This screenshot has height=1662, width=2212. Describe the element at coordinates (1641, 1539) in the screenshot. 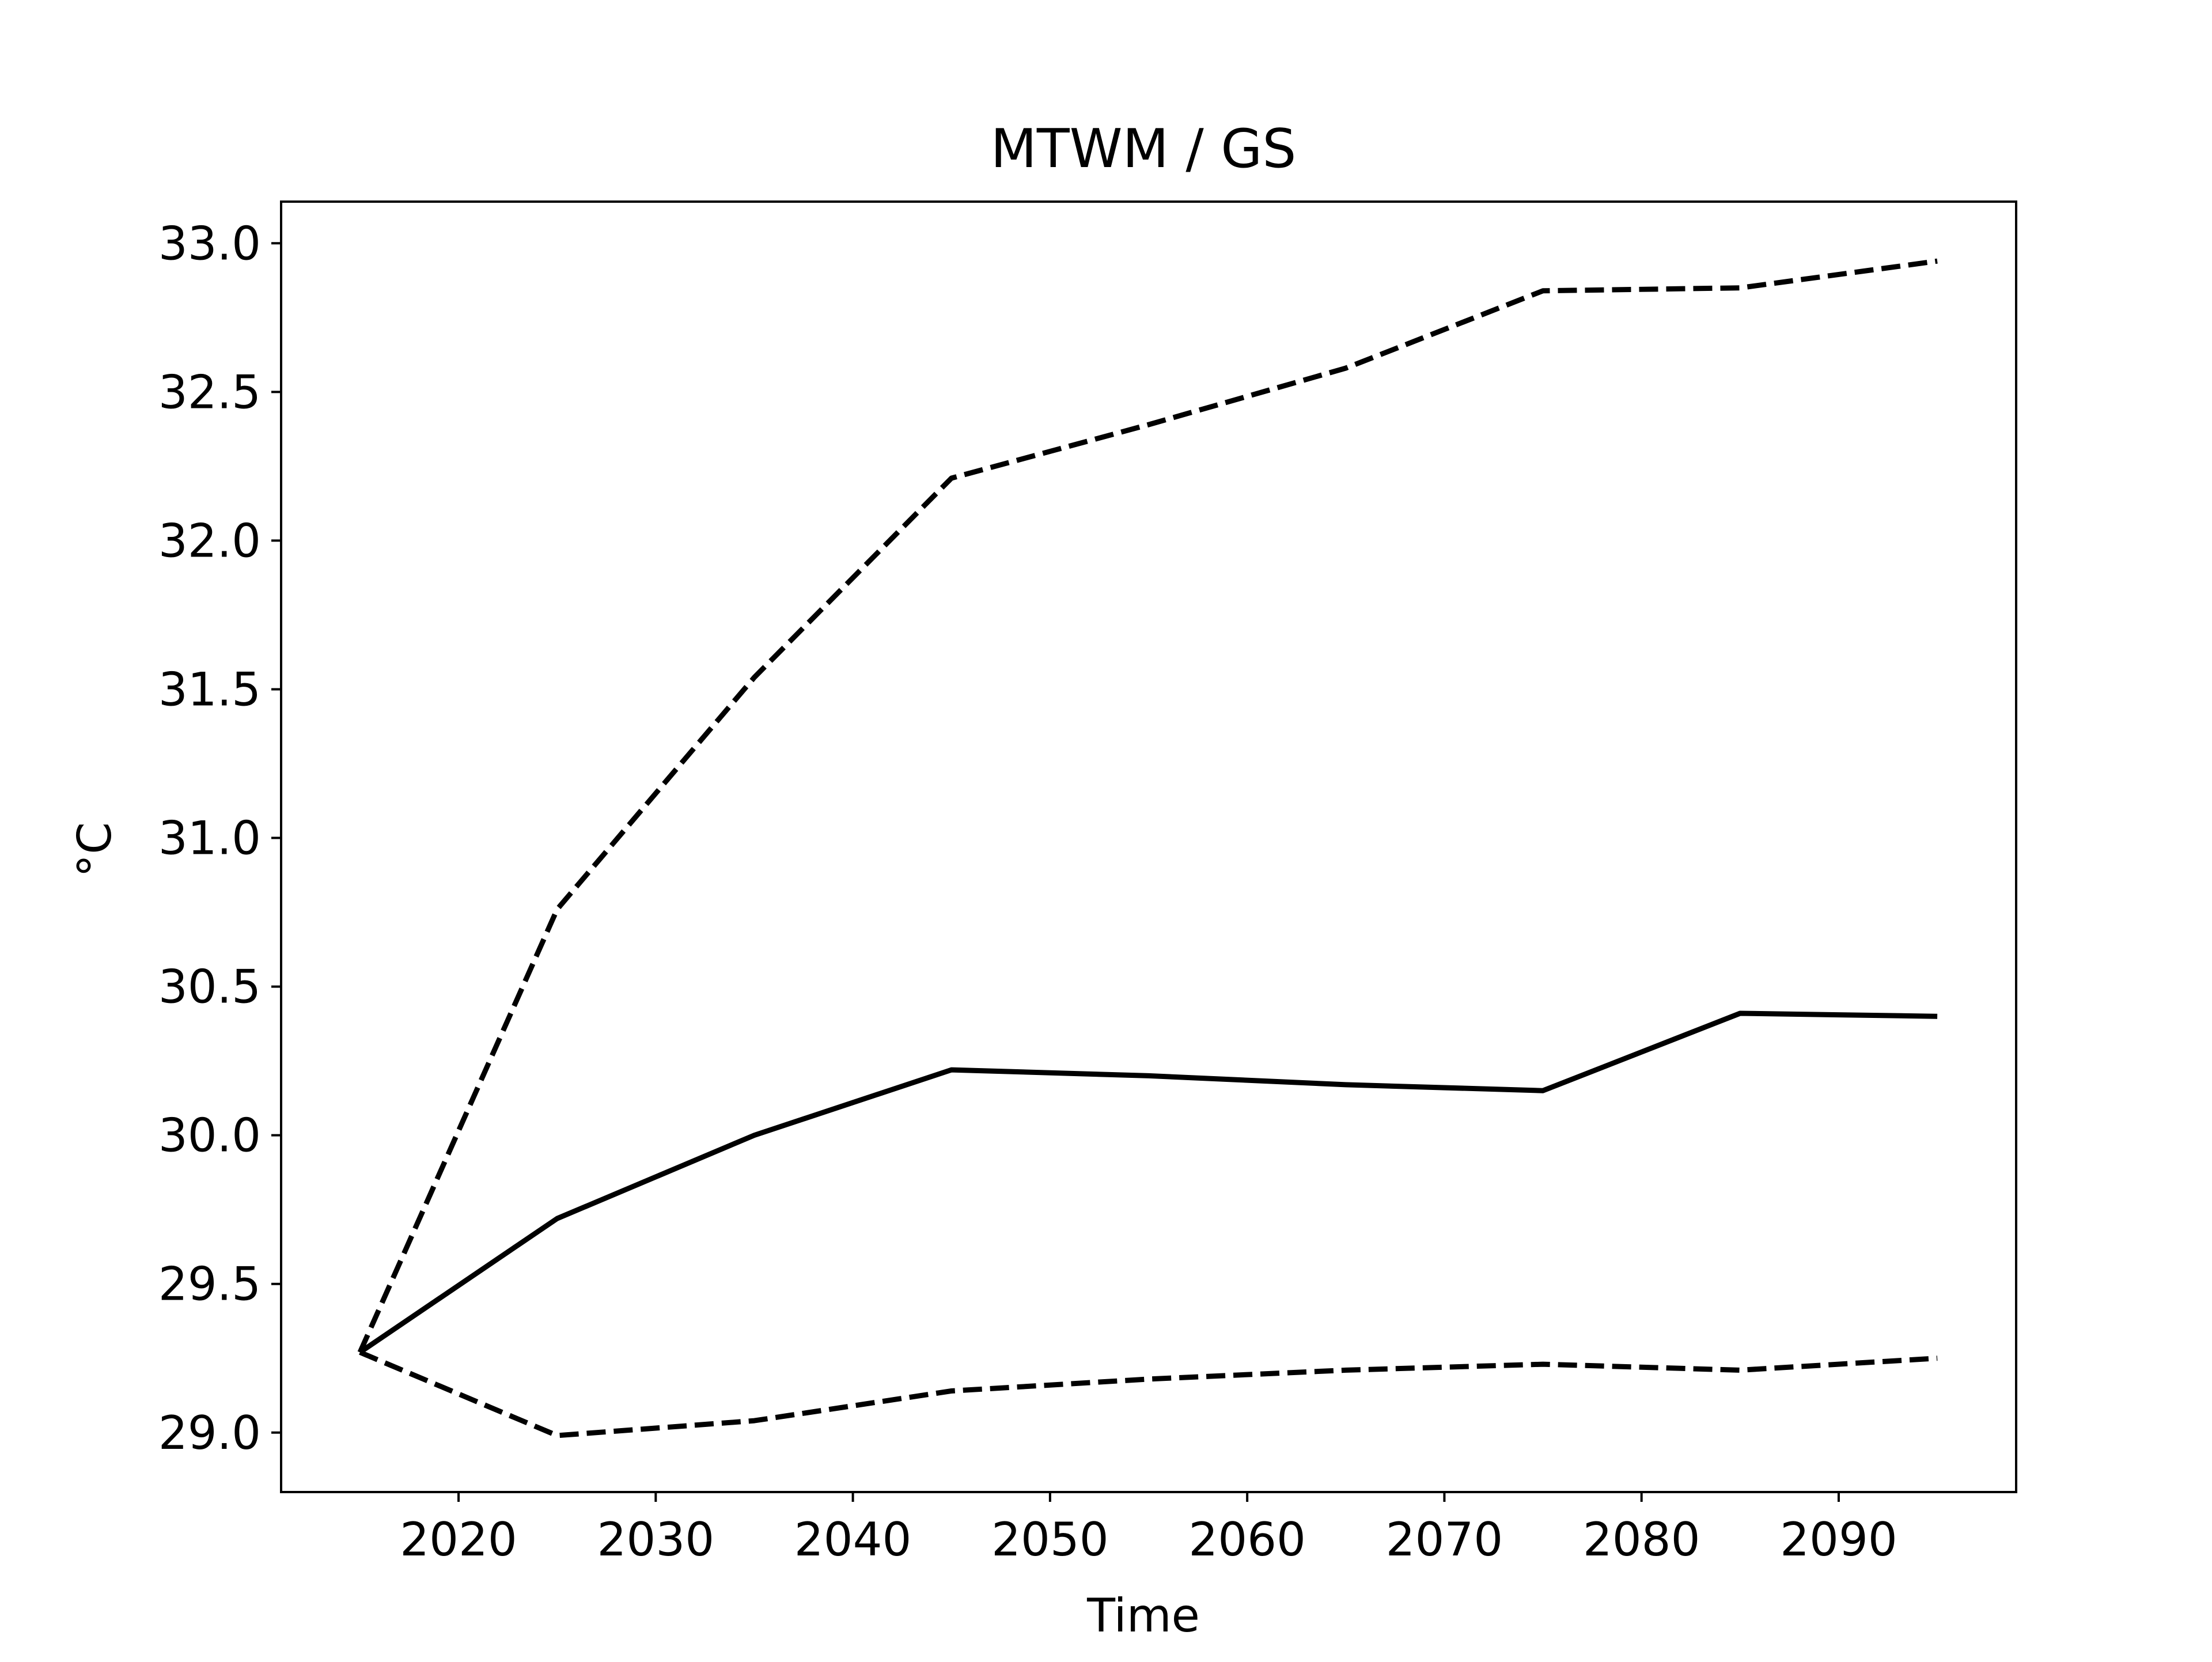

I see `x-tick-label: 2080` at that location.